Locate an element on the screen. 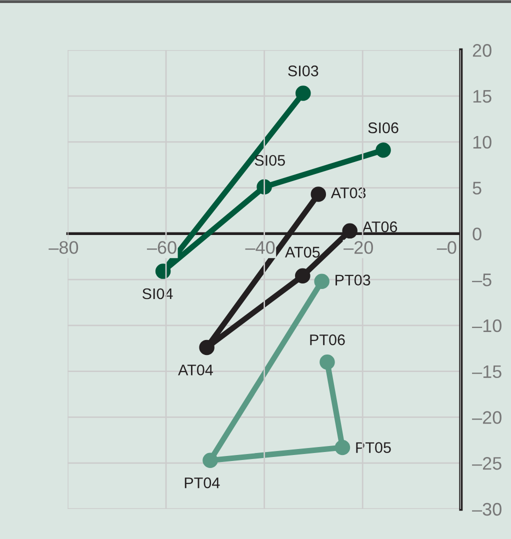 The height and width of the screenshot is (539, 511). annotation: AT04 is located at coordinates (195, 370).